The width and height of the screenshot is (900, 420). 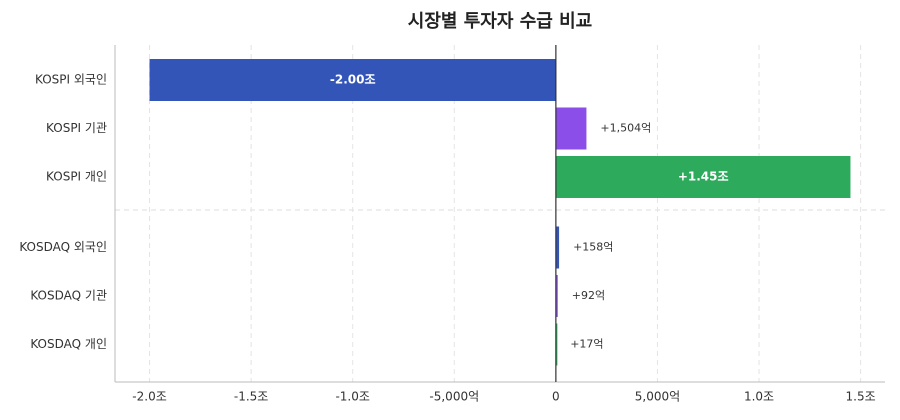 I want to click on value-label: +158억, so click(x=593, y=247).